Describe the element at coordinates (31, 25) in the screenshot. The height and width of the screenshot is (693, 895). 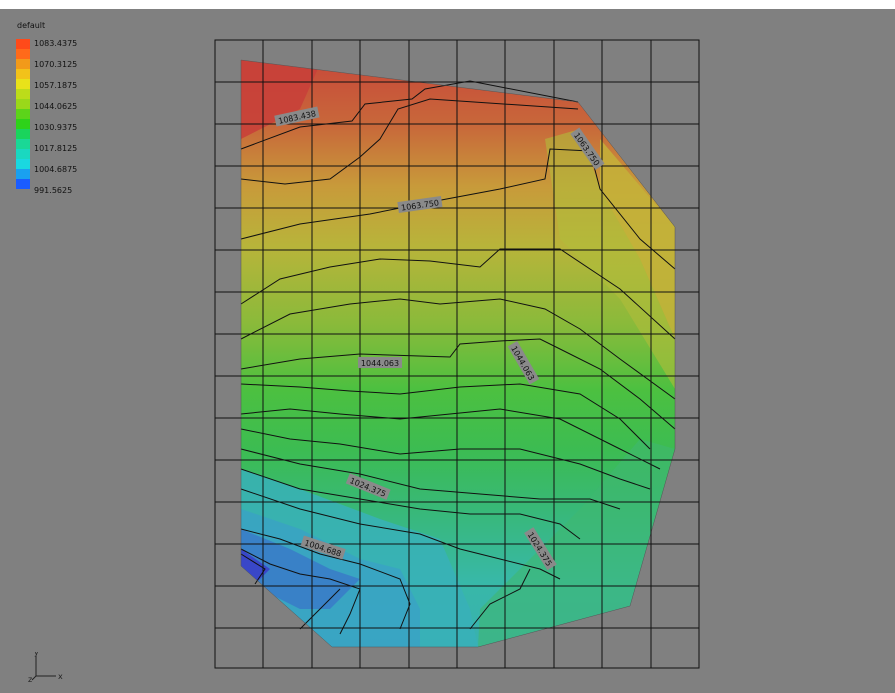
I see `legend-title: default` at that location.